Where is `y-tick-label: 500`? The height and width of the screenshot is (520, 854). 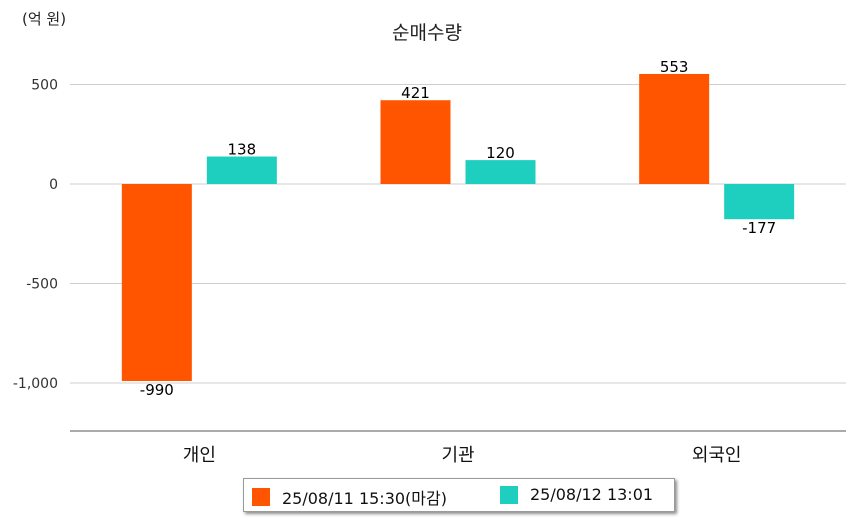 y-tick-label: 500 is located at coordinates (44, 86).